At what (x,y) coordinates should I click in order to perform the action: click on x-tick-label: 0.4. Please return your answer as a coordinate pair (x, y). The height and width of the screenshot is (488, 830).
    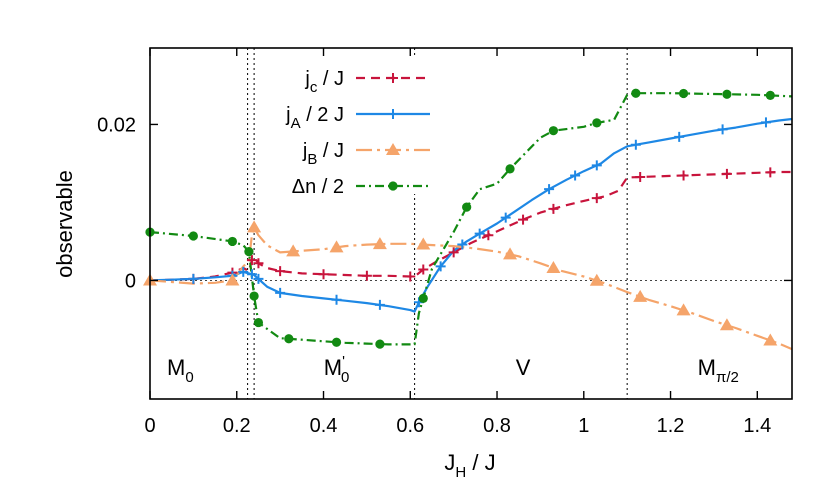
    Looking at the image, I should click on (324, 426).